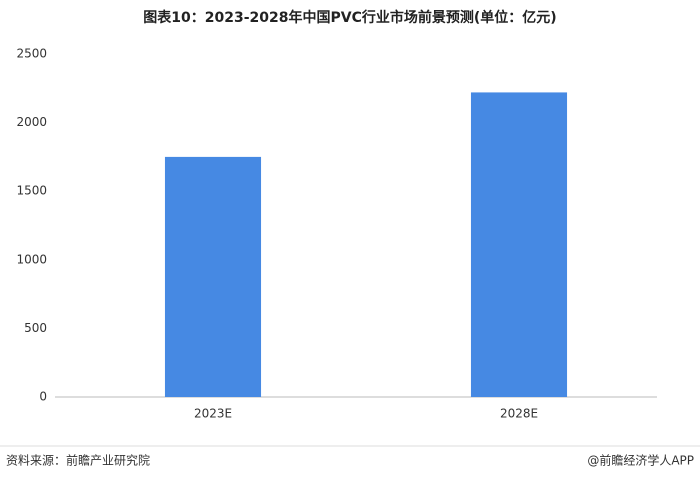 This screenshot has width=700, height=482. What do you see at coordinates (519, 414) in the screenshot?
I see `x-tick-label: 2028E` at bounding box center [519, 414].